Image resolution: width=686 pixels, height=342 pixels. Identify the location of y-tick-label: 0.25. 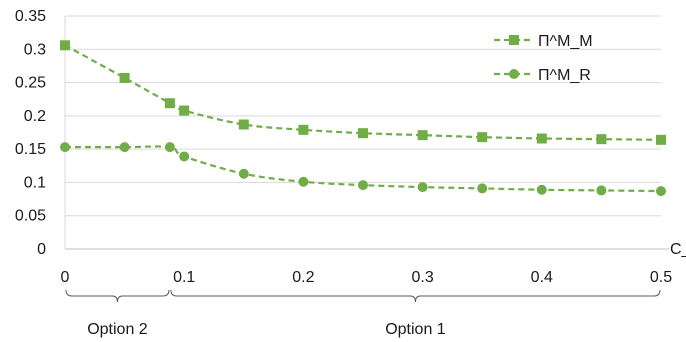
(30, 83).